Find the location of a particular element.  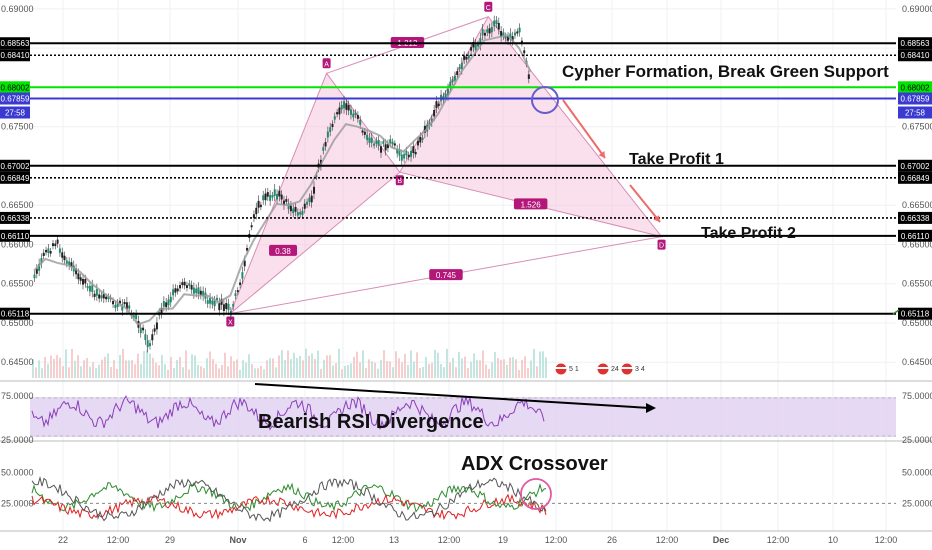

adx-tick-label-left: 50.0000 is located at coordinates (17, 473).